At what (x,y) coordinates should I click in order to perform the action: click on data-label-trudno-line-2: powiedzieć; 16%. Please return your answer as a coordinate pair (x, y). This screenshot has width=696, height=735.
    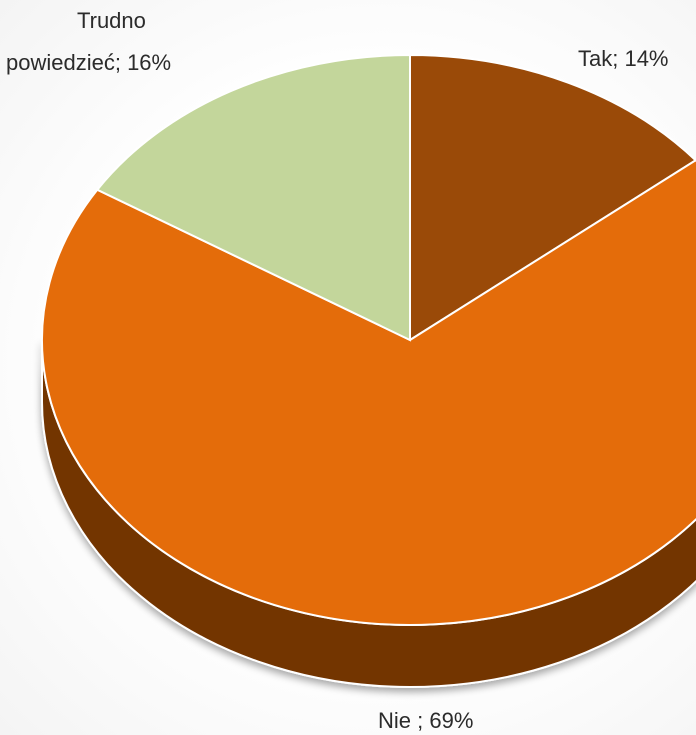
    Looking at the image, I should click on (88, 62).